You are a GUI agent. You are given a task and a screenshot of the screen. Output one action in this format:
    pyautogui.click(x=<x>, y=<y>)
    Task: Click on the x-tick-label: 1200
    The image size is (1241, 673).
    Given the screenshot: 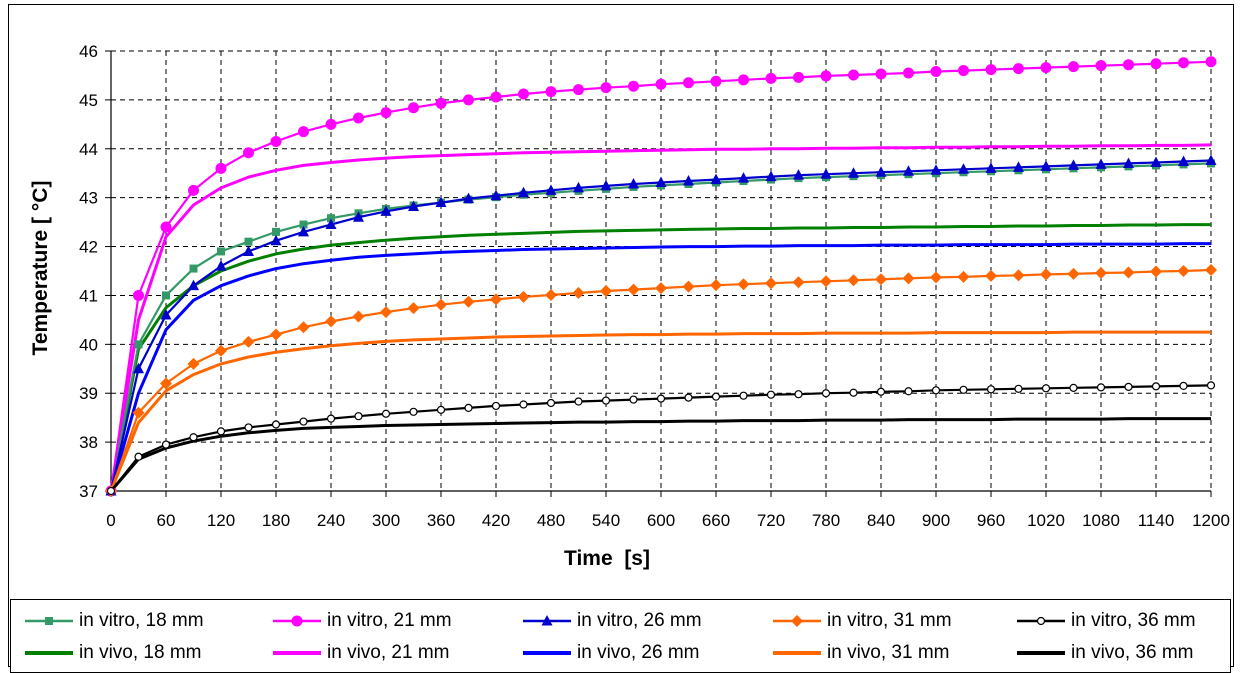 What is the action you would take?
    pyautogui.click(x=1211, y=520)
    